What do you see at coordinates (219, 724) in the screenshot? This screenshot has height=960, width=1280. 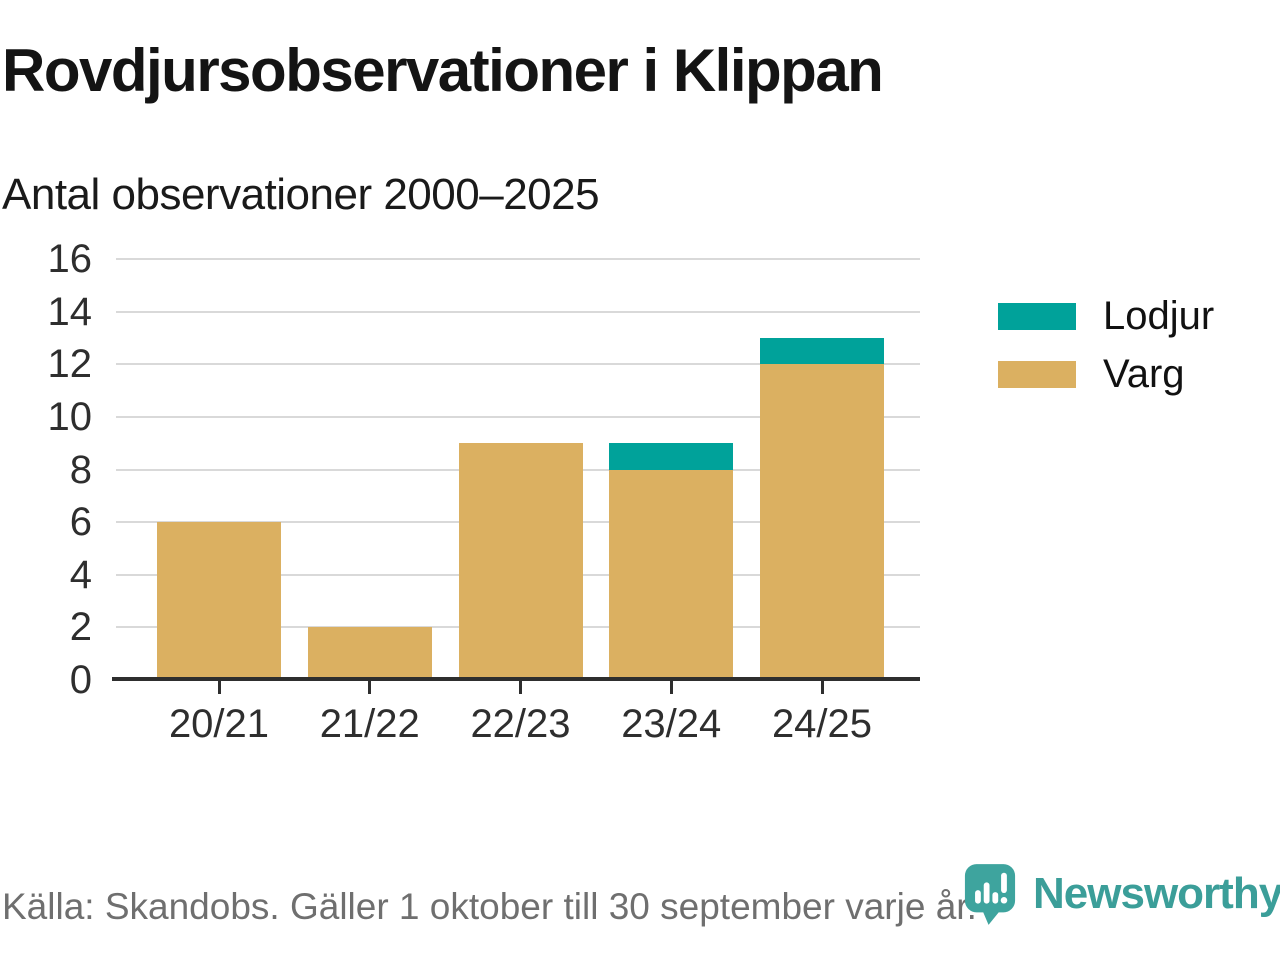 I see `x-axis-tick-label: 20/21` at bounding box center [219, 724].